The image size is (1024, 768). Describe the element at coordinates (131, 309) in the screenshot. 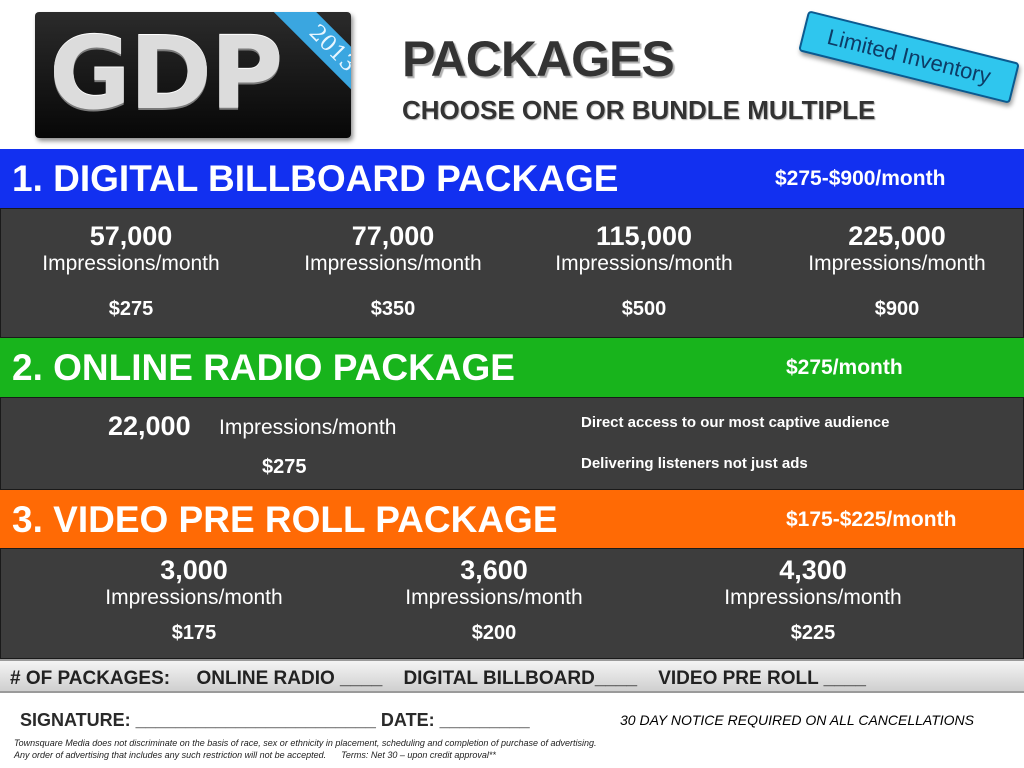

I see `tier-price: $275` at that location.